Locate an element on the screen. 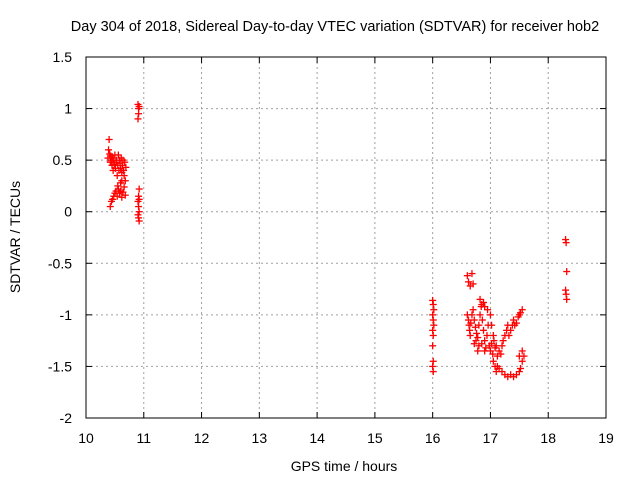 The height and width of the screenshot is (480, 640). y-tick-label: 0.5 is located at coordinates (63, 160).